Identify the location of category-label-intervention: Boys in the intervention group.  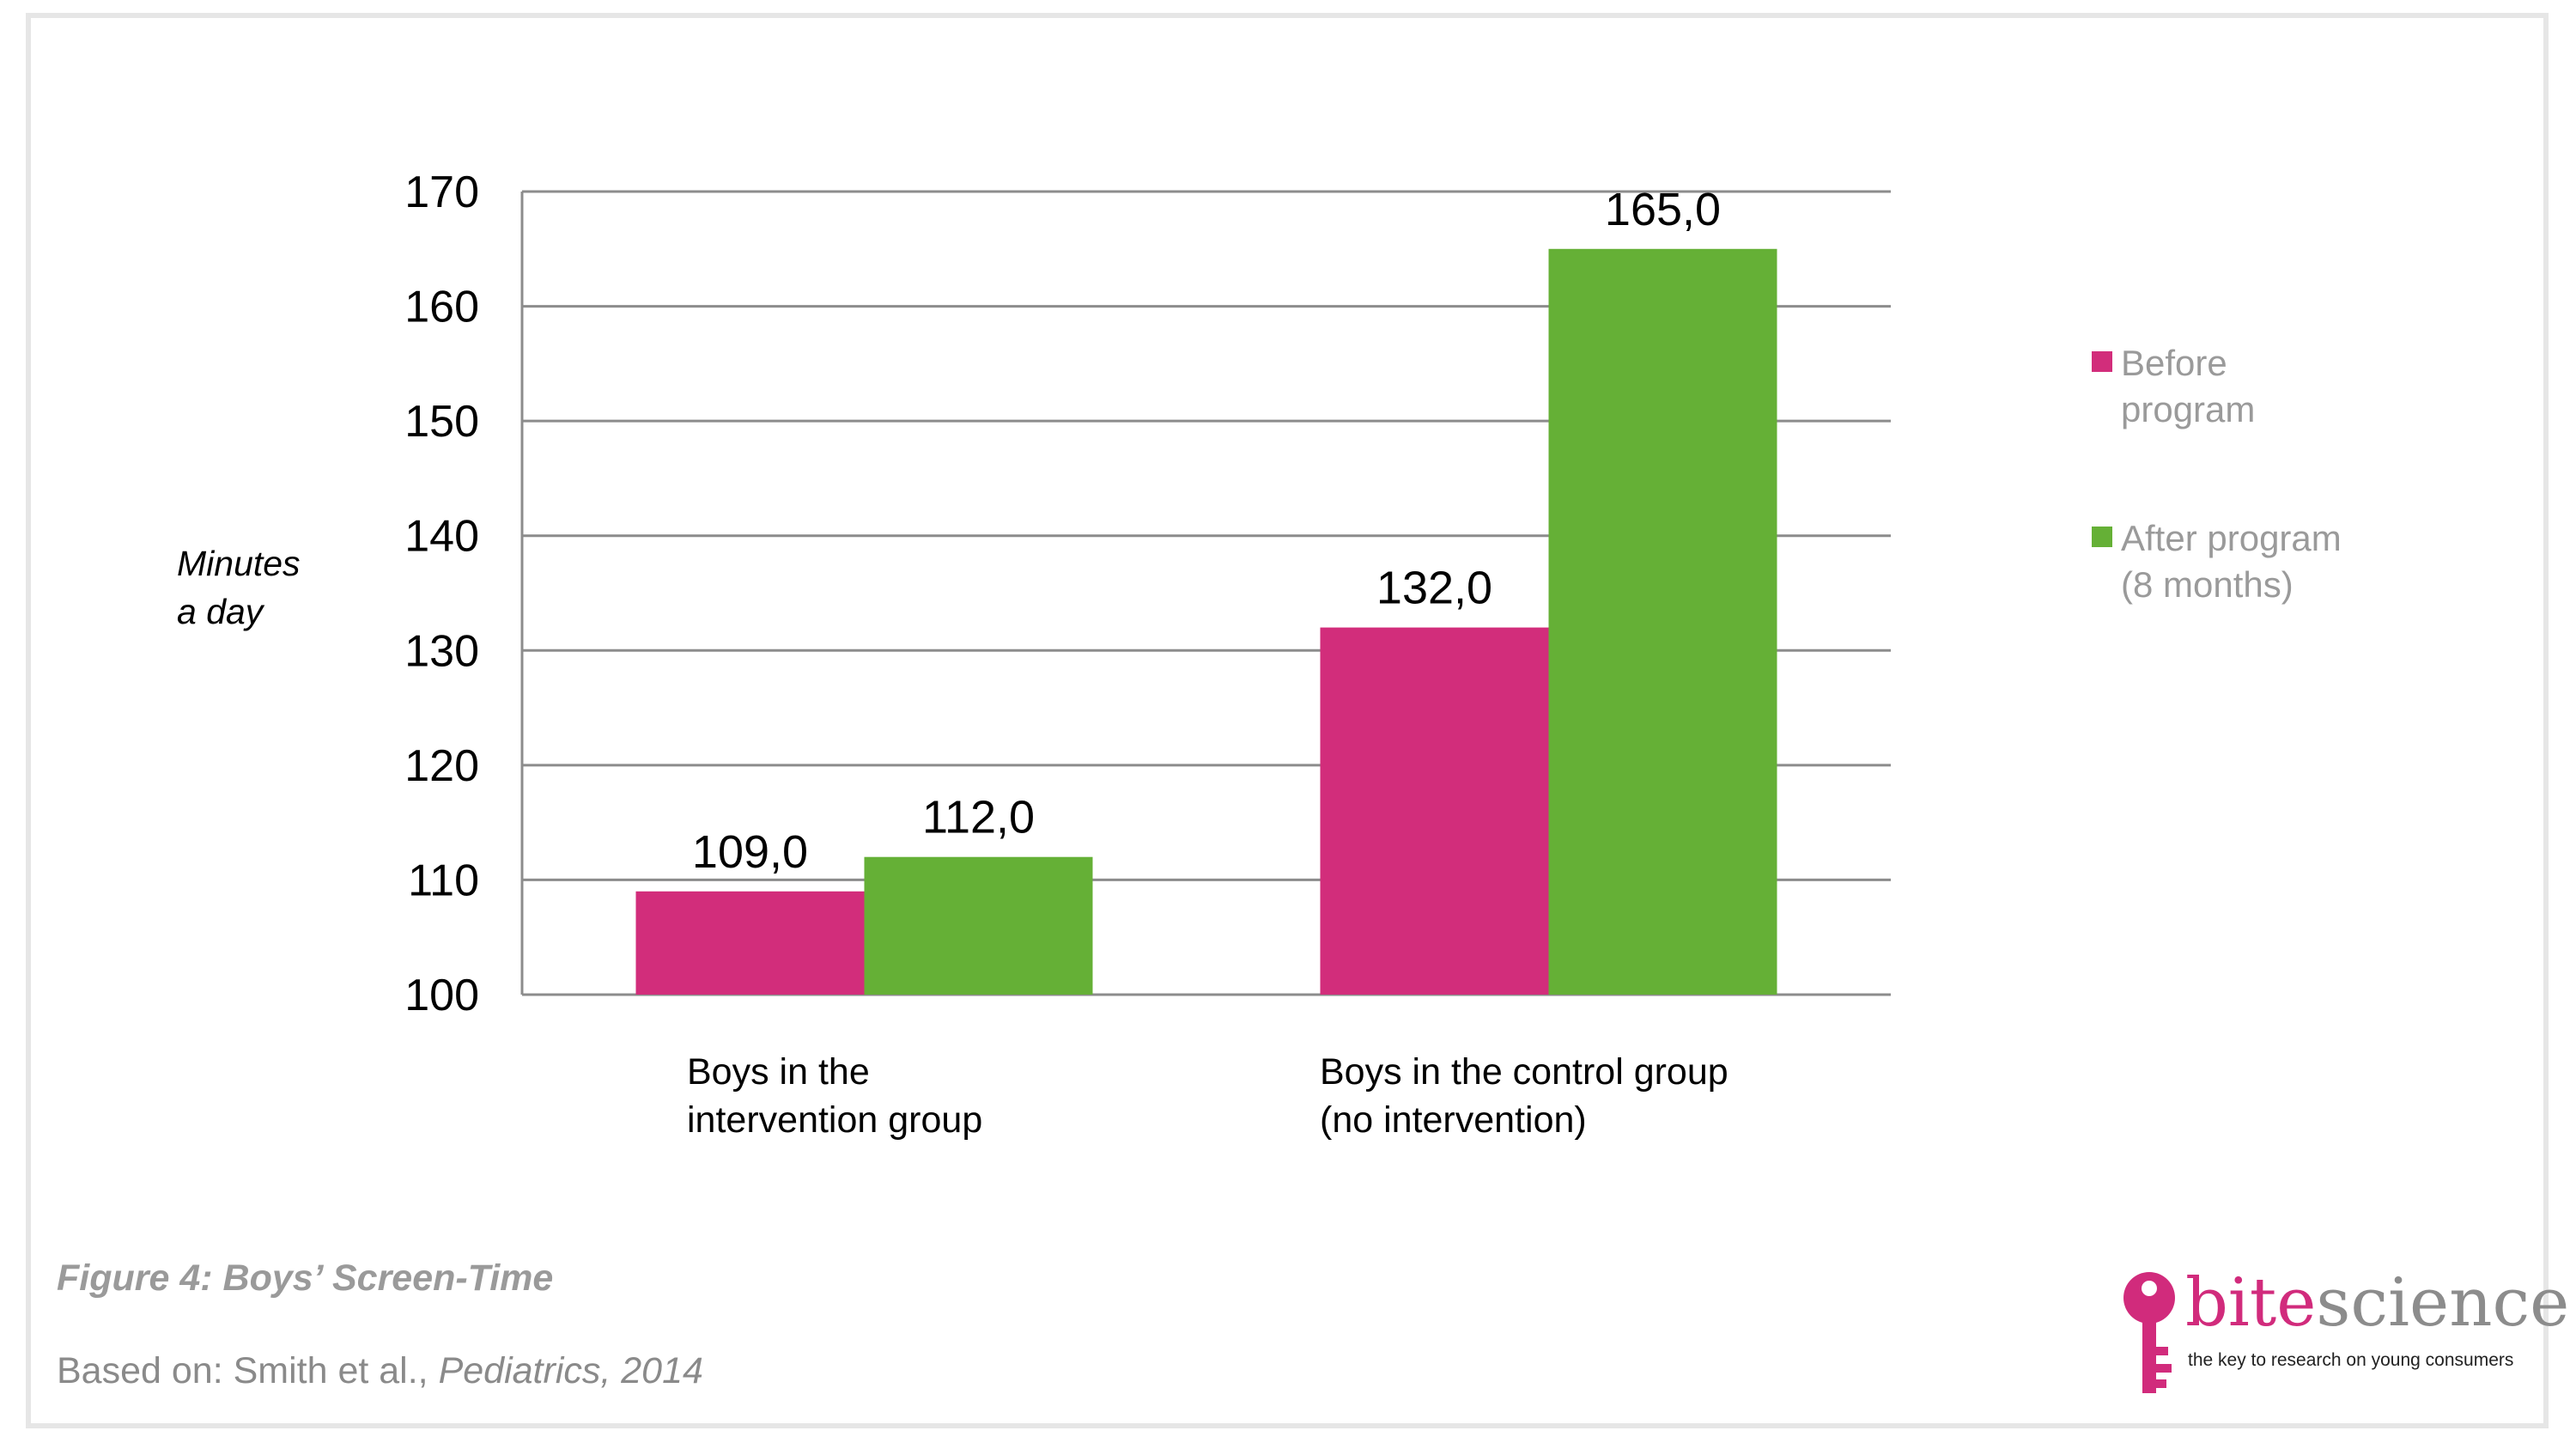
(835, 1096).